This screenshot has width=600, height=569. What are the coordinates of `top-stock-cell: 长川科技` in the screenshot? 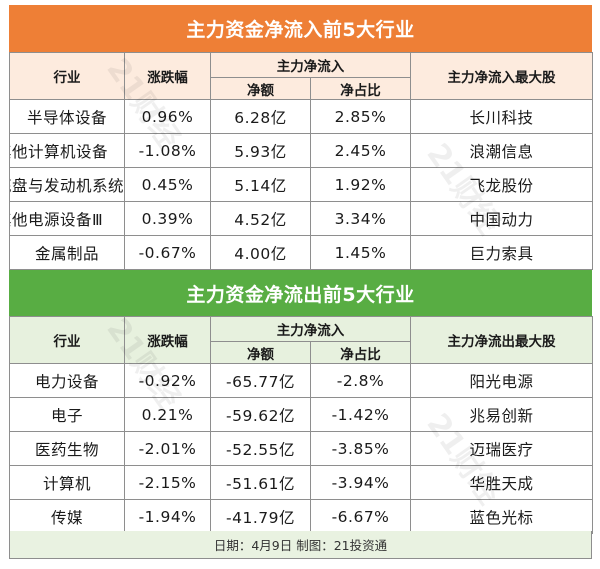 It's located at (501, 116).